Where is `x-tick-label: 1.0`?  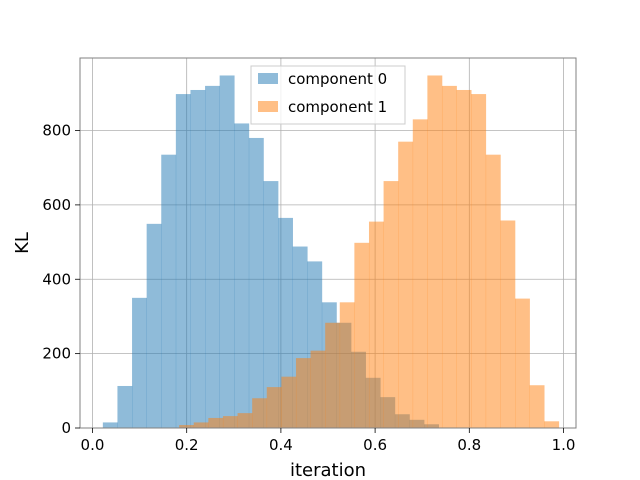 x-tick-label: 1.0 is located at coordinates (564, 445).